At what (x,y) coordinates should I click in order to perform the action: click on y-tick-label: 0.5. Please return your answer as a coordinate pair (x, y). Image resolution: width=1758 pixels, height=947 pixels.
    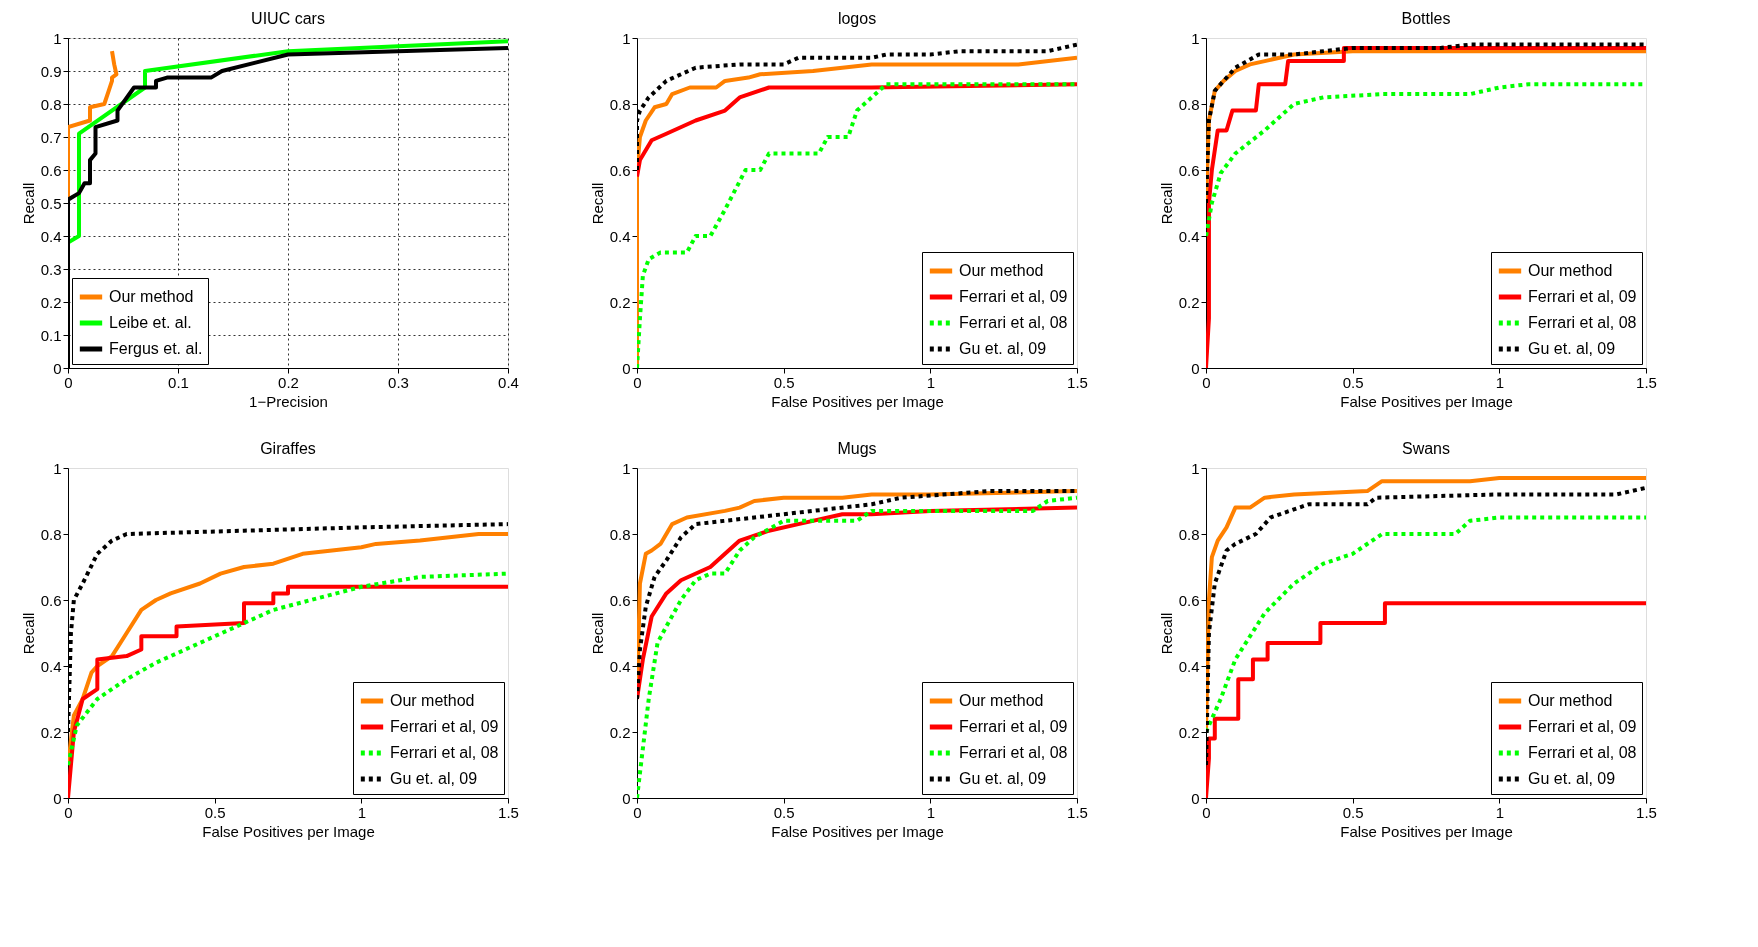
    Looking at the image, I should click on (51, 203).